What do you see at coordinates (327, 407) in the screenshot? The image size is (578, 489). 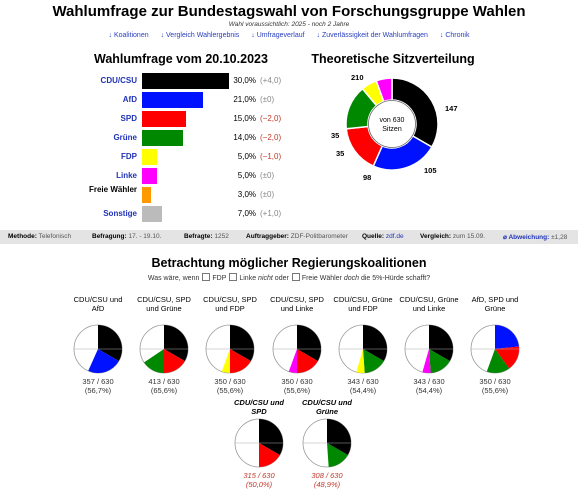 I see `coalition-name: CDU/CSU und Grüne` at bounding box center [327, 407].